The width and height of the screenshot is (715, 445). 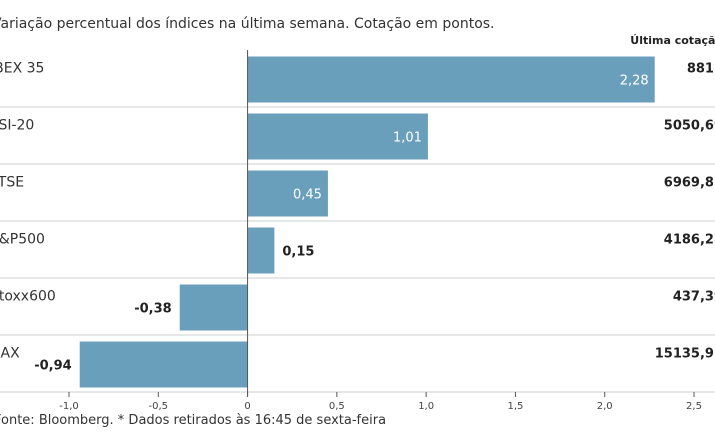 I want to click on x-tick-label: 2,0, so click(x=605, y=406).